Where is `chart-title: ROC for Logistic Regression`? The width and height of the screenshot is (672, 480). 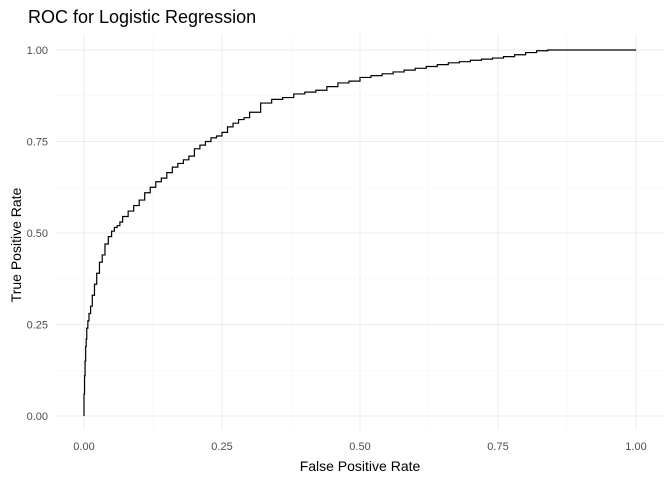 chart-title: ROC for Logistic Regression is located at coordinates (142, 17).